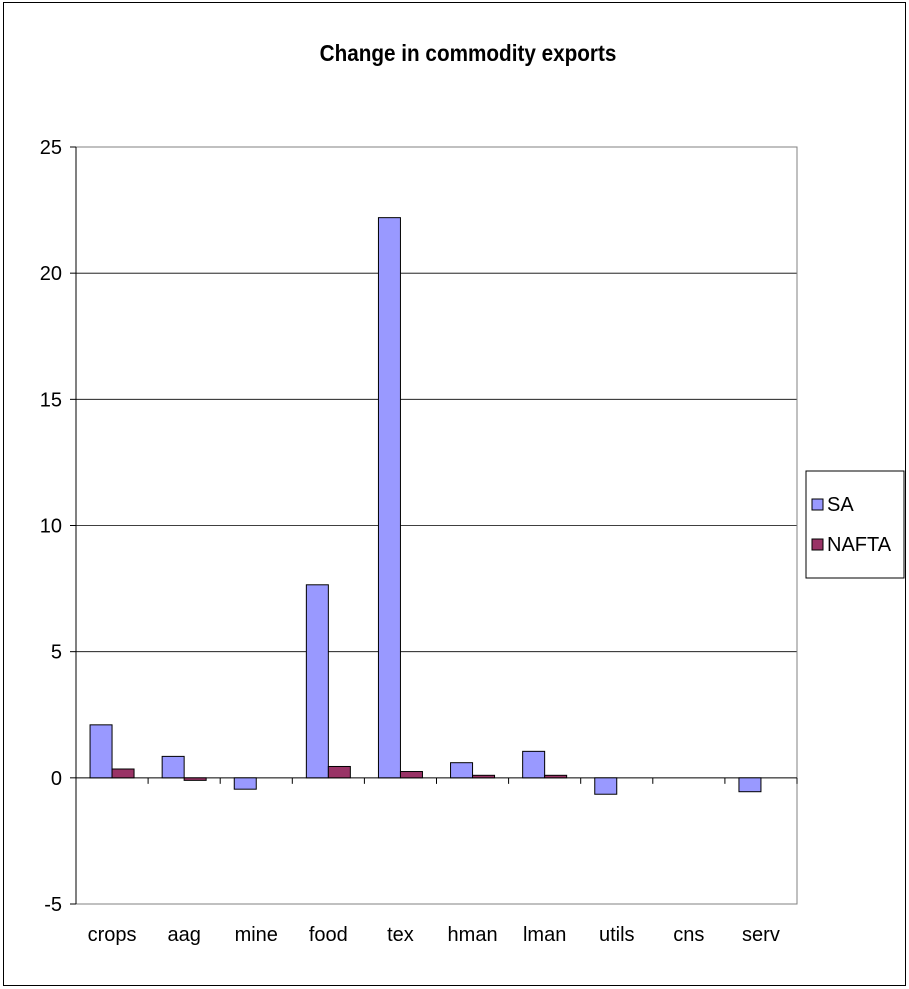 This screenshot has width=909, height=989. What do you see at coordinates (53, 905) in the screenshot?
I see `y-tick-label: -5` at bounding box center [53, 905].